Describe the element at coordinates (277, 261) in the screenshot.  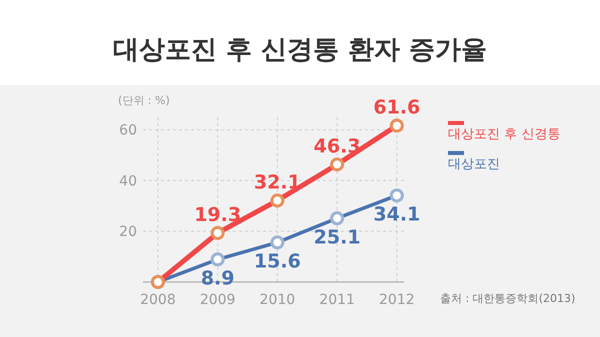
I see `data-label: 15.6` at that location.